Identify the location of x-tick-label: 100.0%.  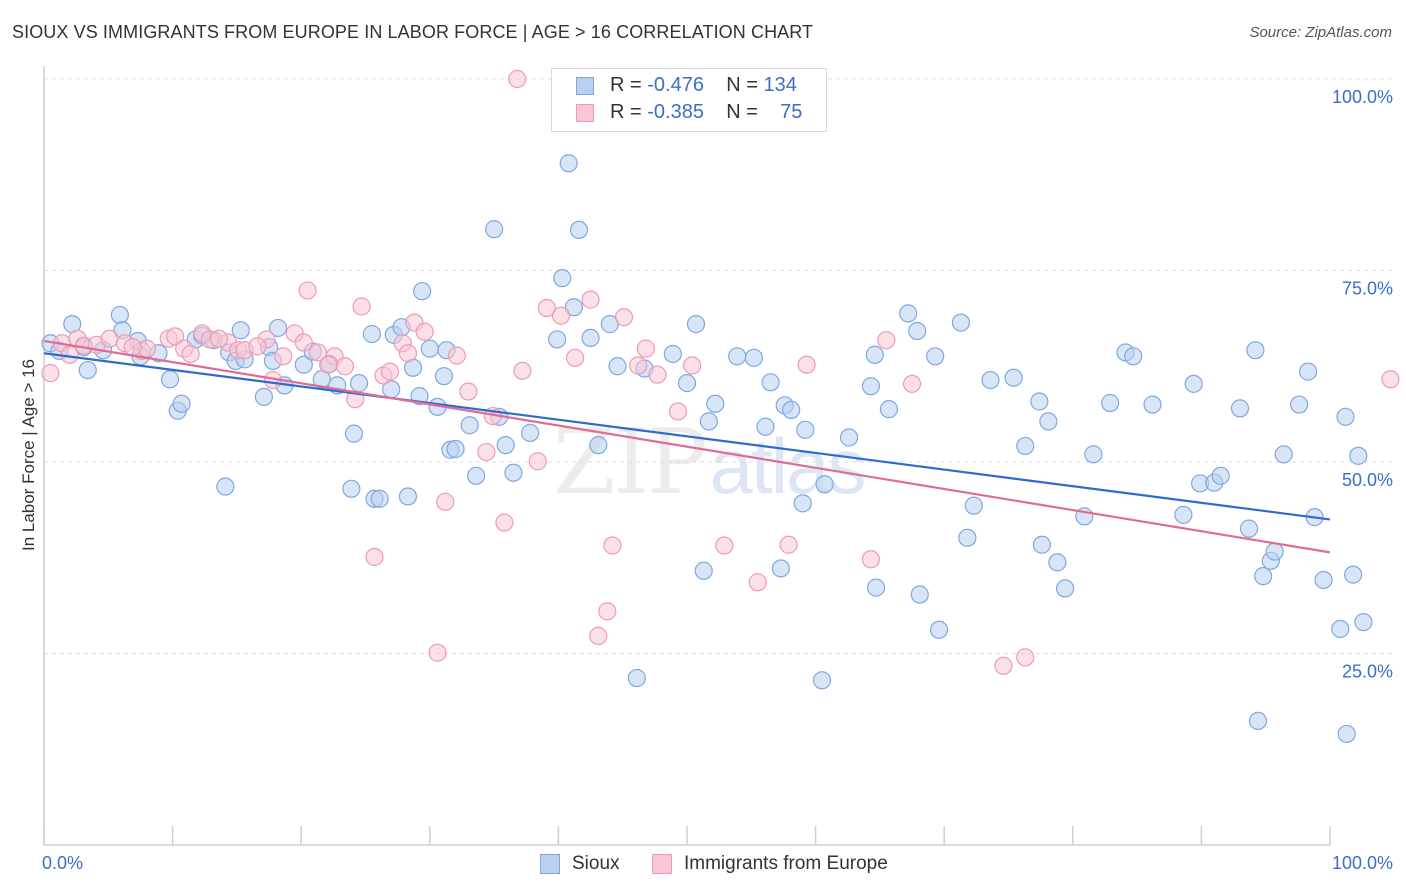
(1362, 863).